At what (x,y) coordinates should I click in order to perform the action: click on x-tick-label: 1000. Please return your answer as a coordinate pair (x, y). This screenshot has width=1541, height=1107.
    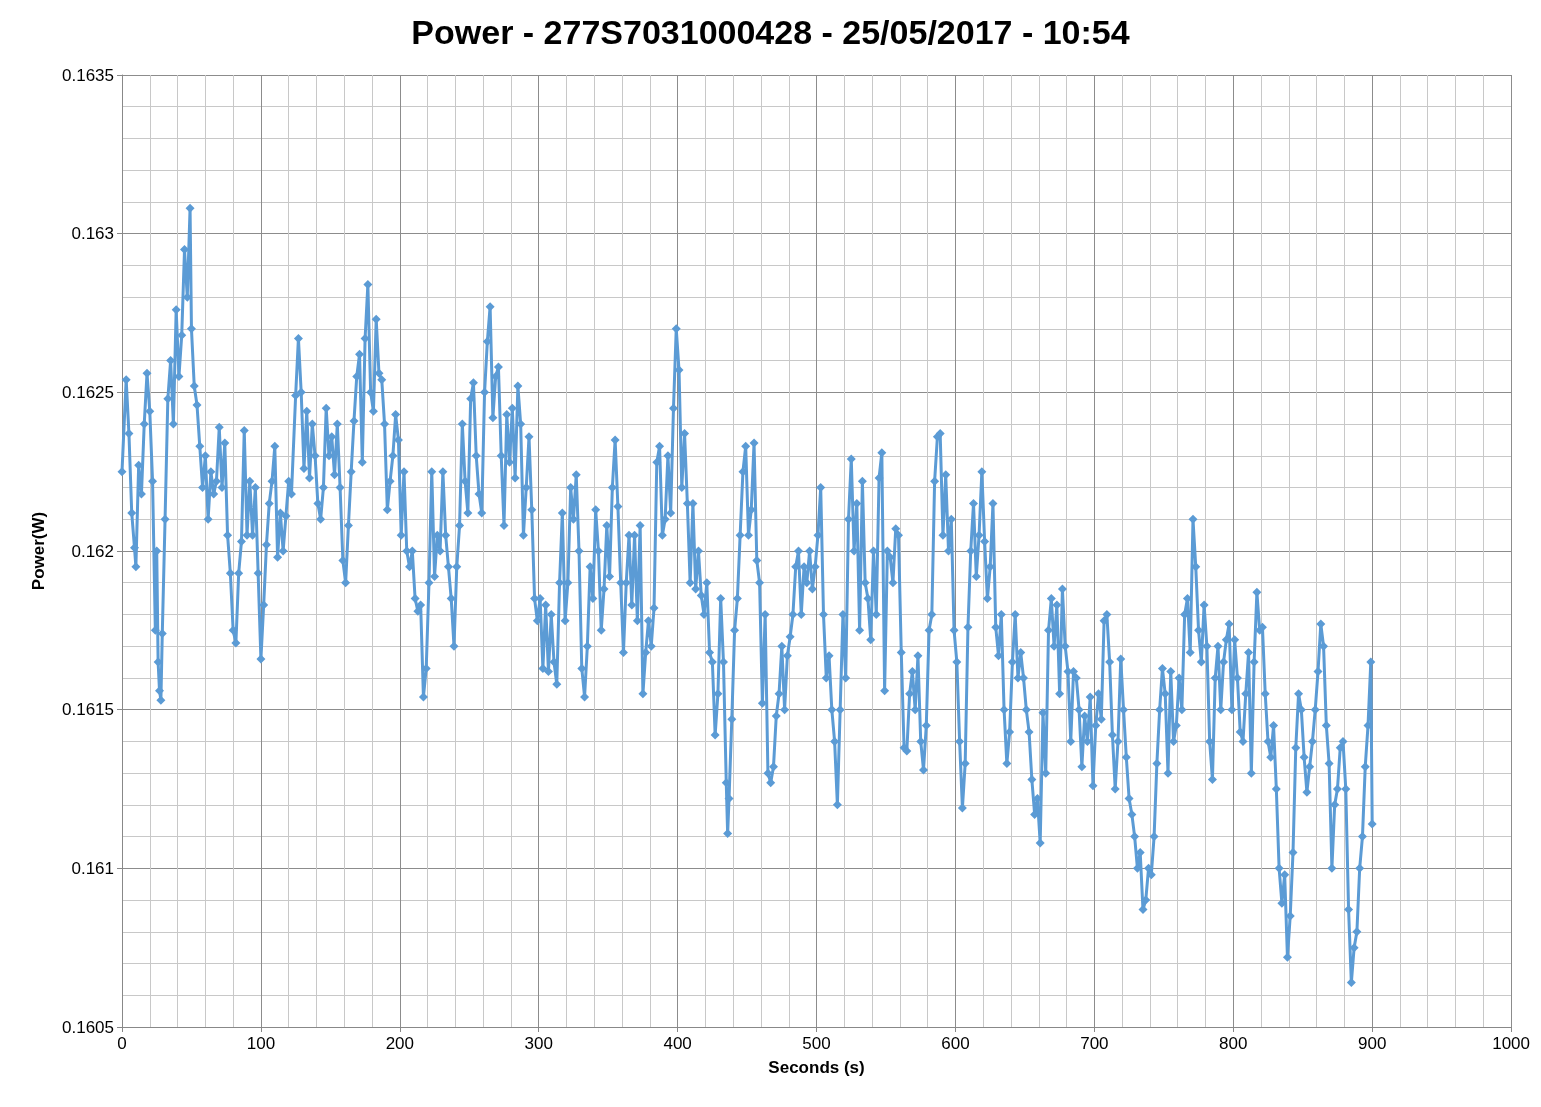
    Looking at the image, I should click on (1511, 1043).